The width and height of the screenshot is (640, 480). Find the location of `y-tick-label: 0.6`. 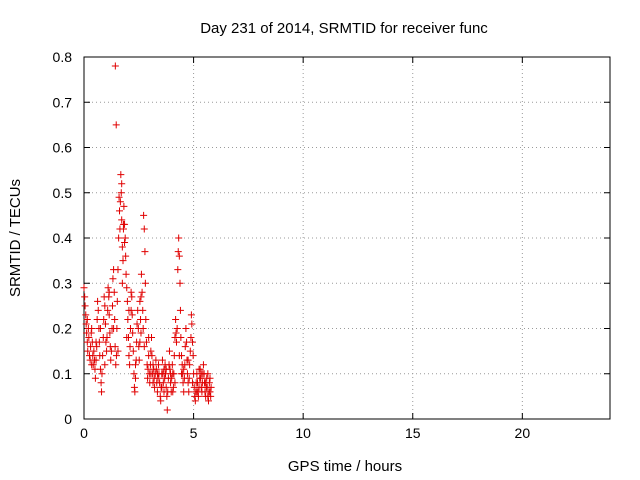

y-tick-label: 0.6 is located at coordinates (63, 148).